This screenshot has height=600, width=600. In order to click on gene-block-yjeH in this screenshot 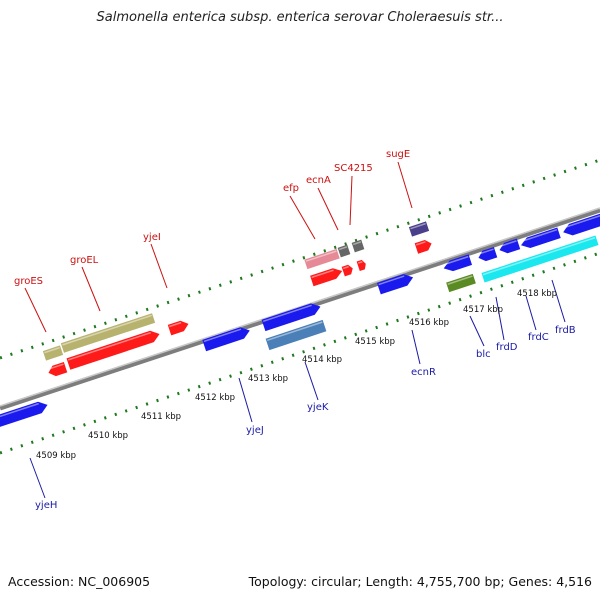, I will do `click(24, 414)`.